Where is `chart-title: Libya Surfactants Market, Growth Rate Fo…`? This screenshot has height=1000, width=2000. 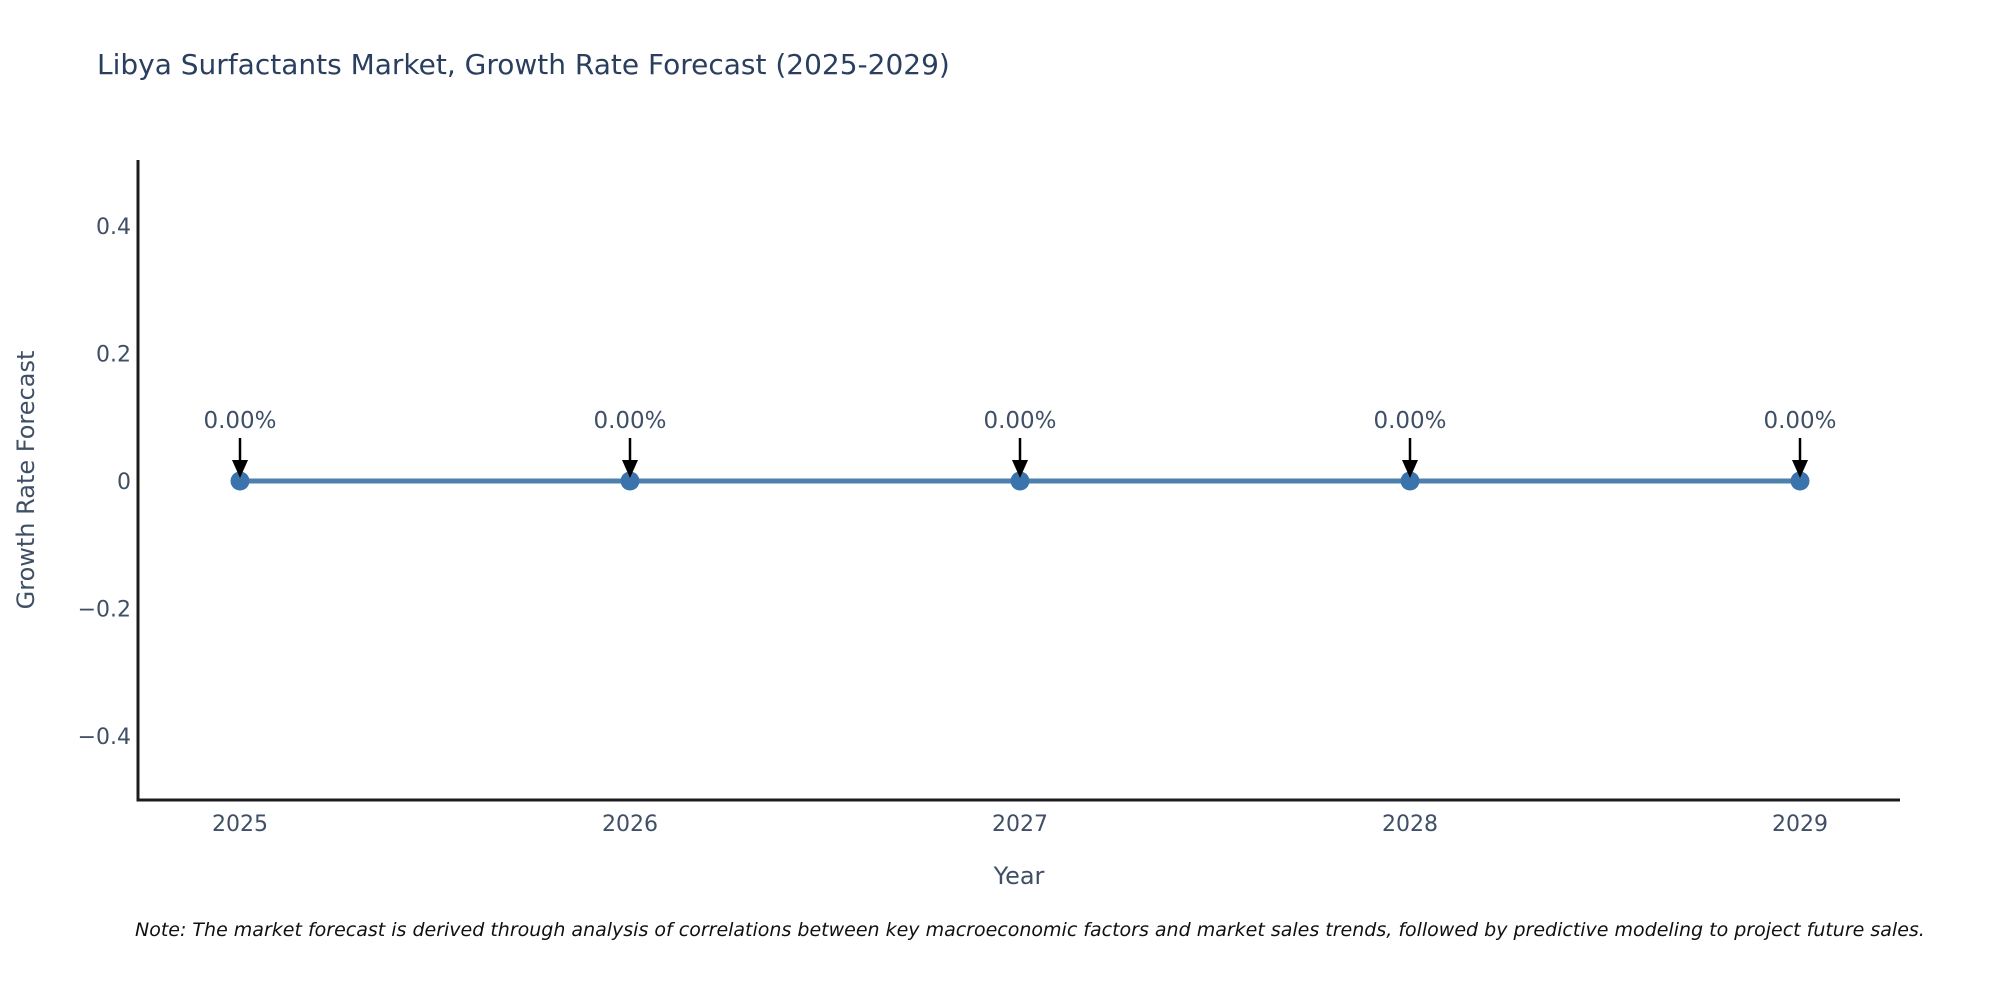 chart-title: Libya Surfactants Market, Growth Rate Fo… is located at coordinates (523, 64).